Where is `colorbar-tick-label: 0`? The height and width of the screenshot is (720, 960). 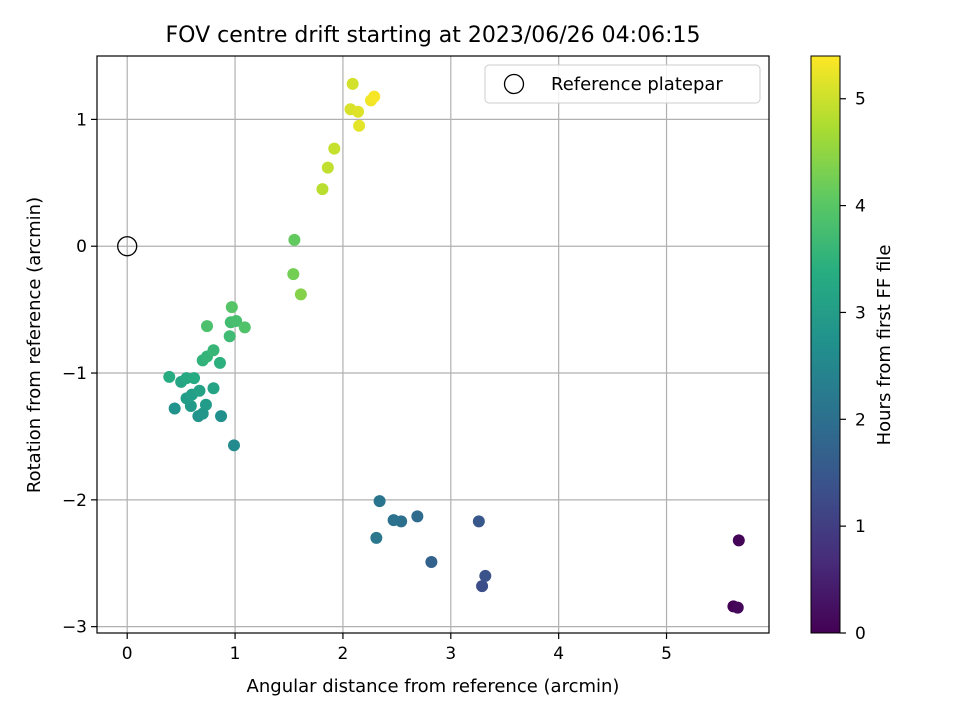 colorbar-tick-label: 0 is located at coordinates (860, 634).